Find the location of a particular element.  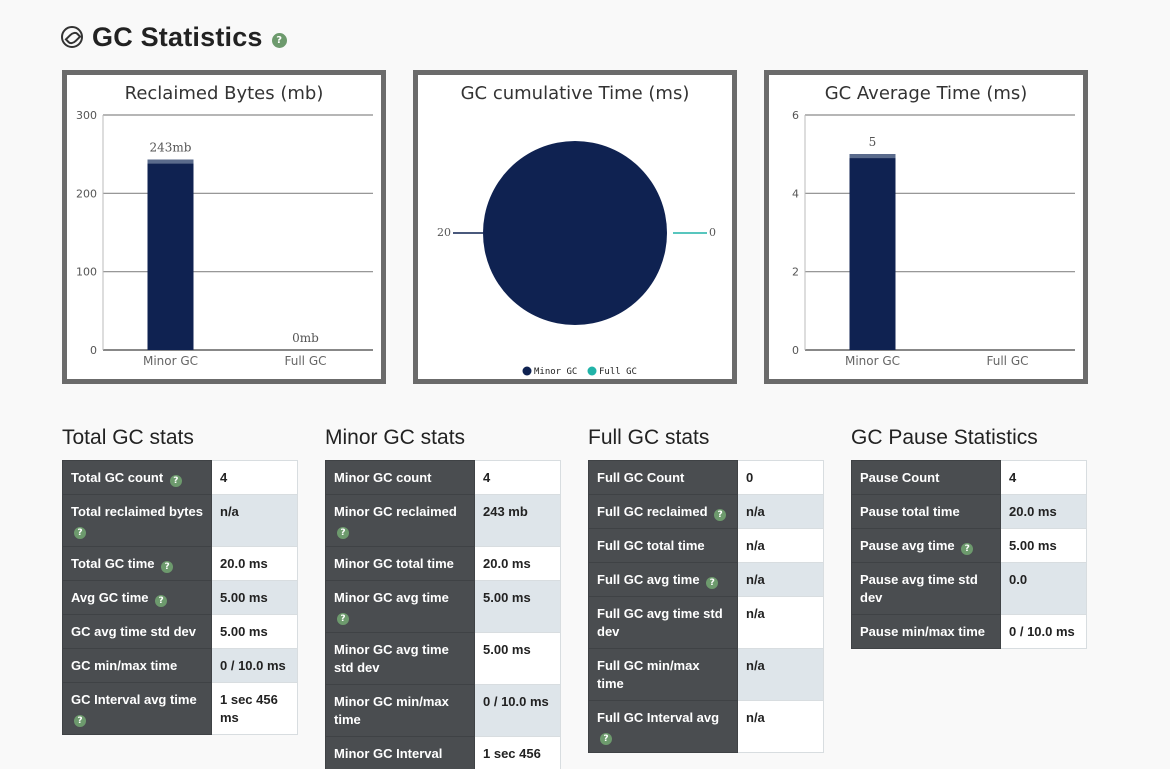

table-row: Total GC count ? 4 is located at coordinates (180, 477).